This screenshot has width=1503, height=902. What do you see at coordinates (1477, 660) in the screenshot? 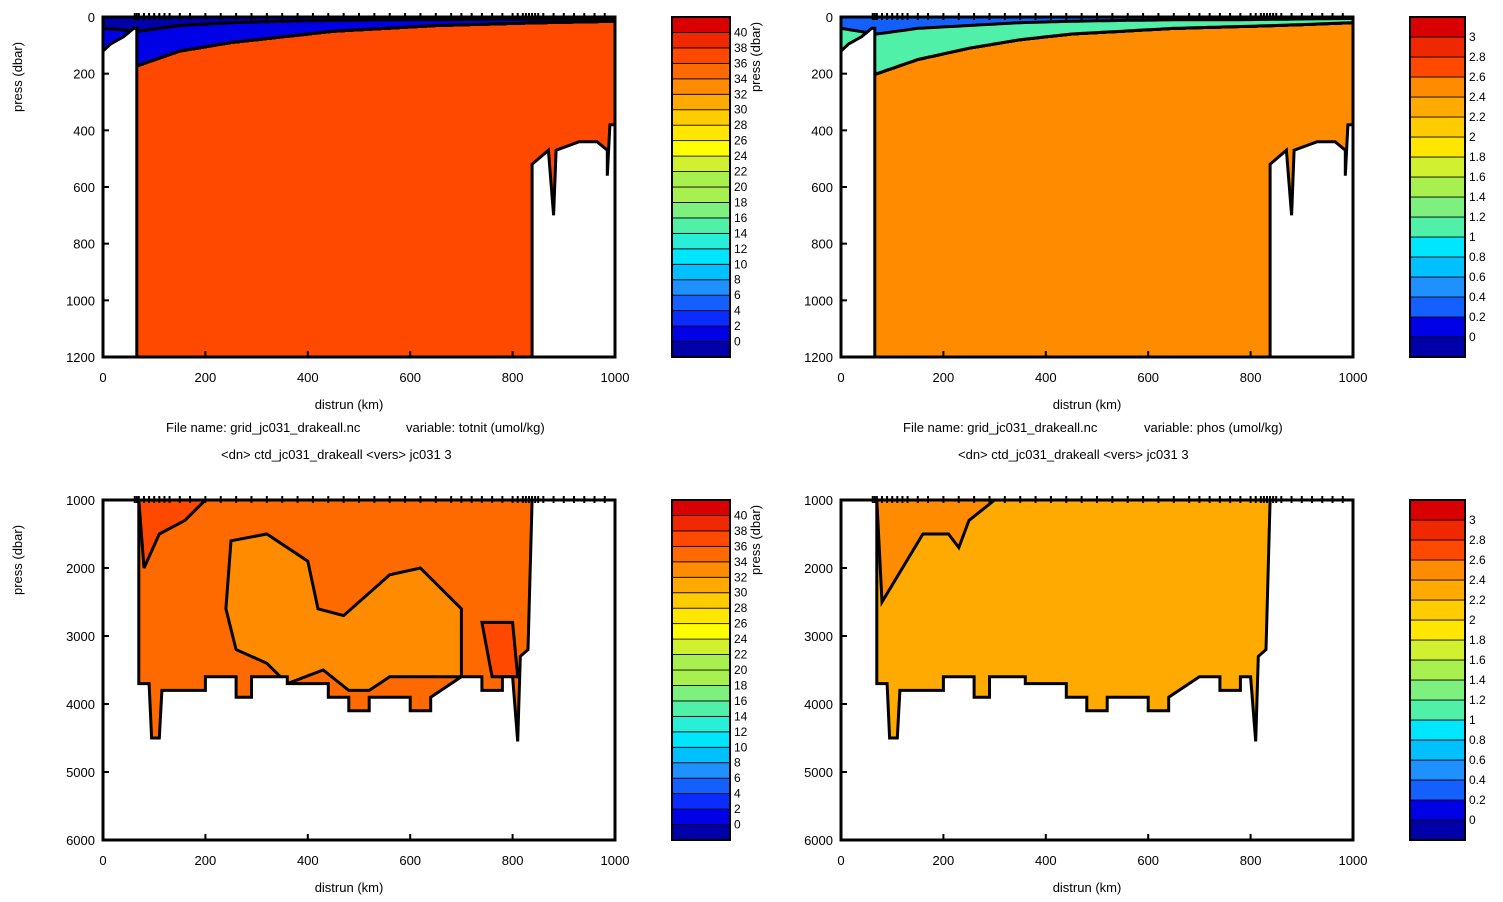
I see `colorbar-label: 1.6` at bounding box center [1477, 660].